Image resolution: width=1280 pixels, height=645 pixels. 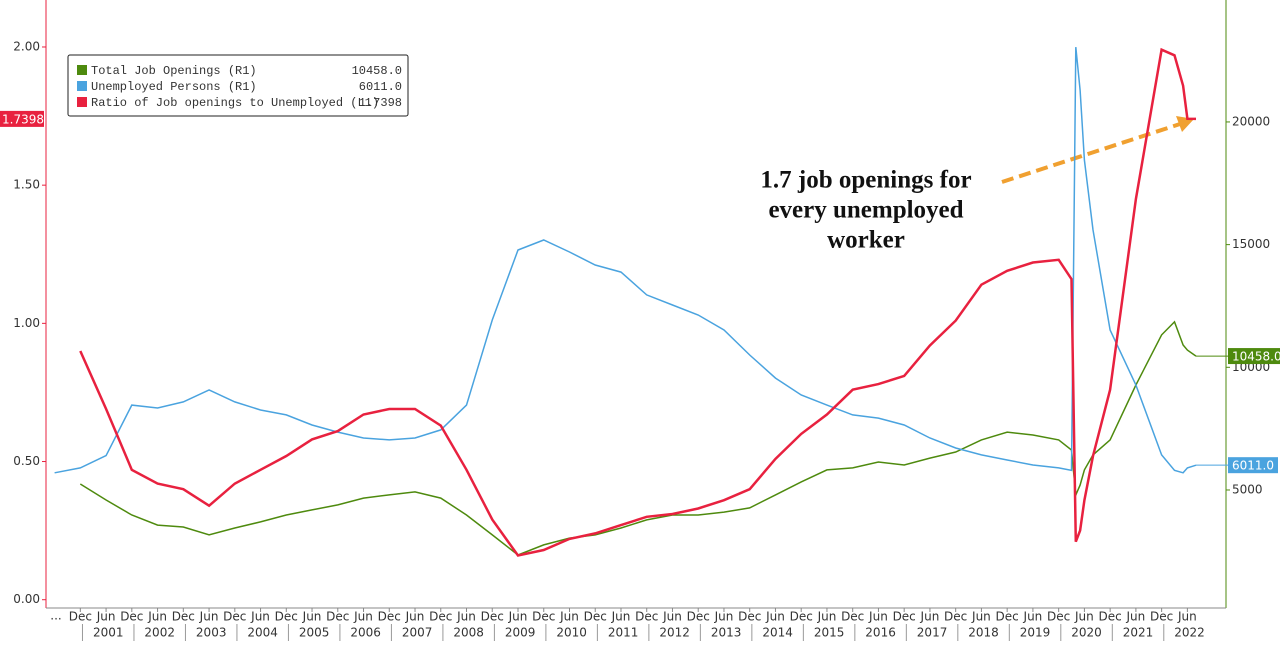 I want to click on y2-tick-label: 20000, so click(x=1251, y=121).